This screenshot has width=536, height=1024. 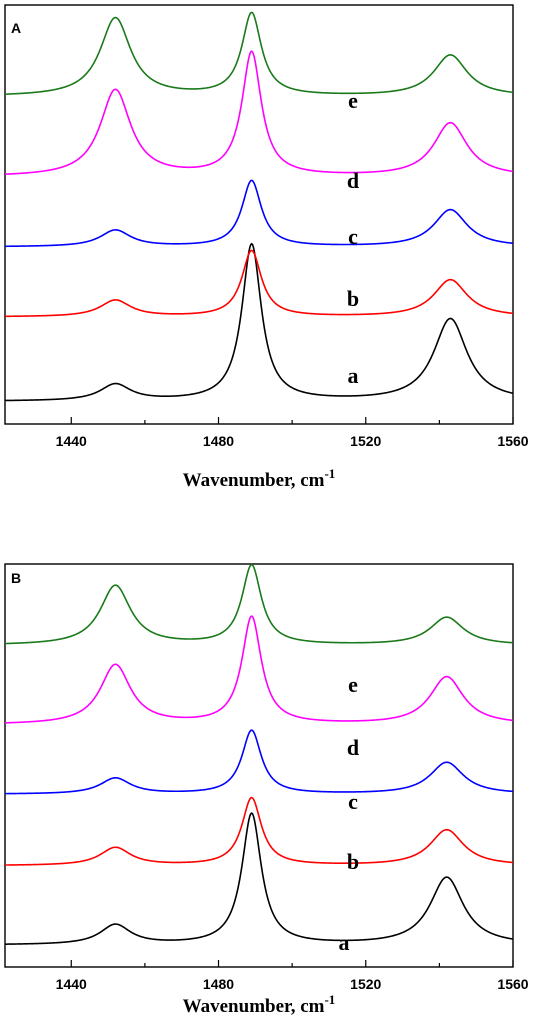 I want to click on panel-a-series-label-b: b, so click(x=353, y=298).